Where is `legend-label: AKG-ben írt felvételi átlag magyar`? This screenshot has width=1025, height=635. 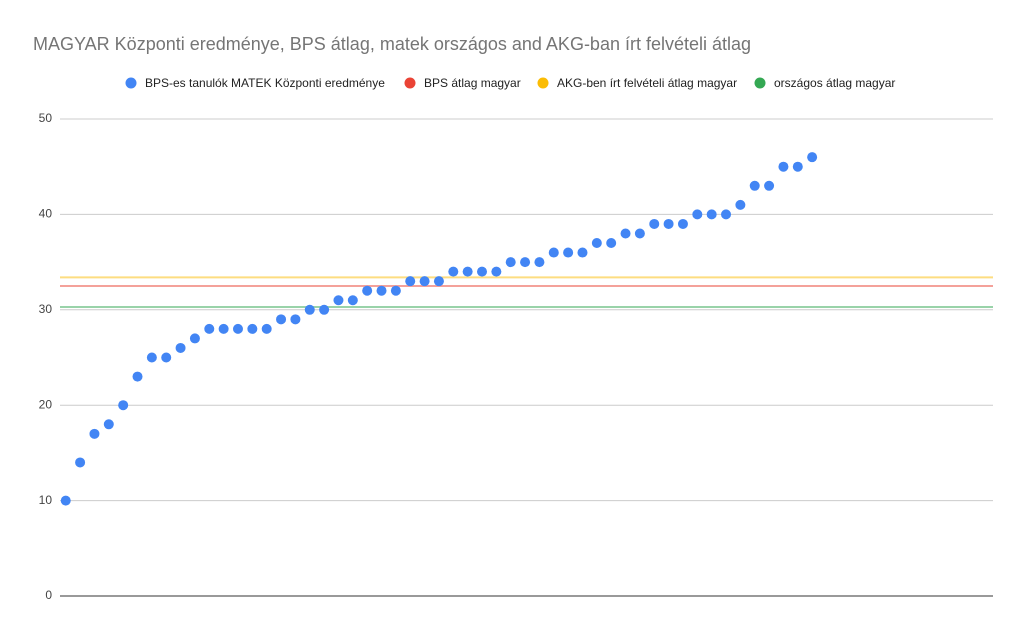 legend-label: AKG-ben írt felvételi átlag magyar is located at coordinates (647, 83).